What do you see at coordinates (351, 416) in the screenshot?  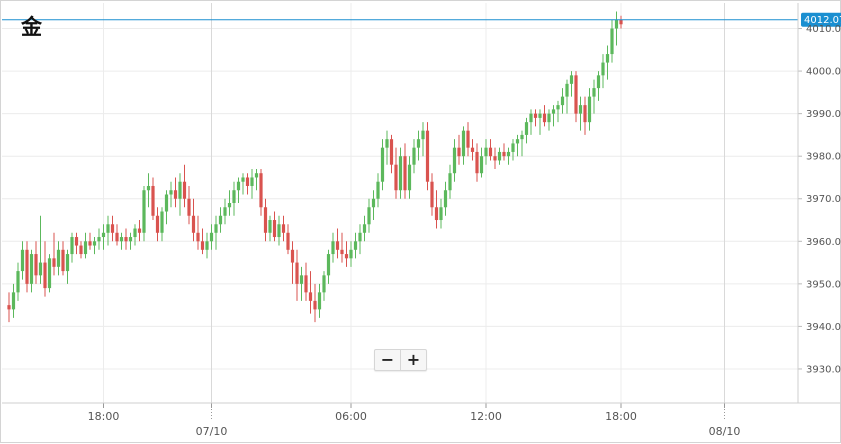 I see `x-tick-label: 06:00` at bounding box center [351, 416].